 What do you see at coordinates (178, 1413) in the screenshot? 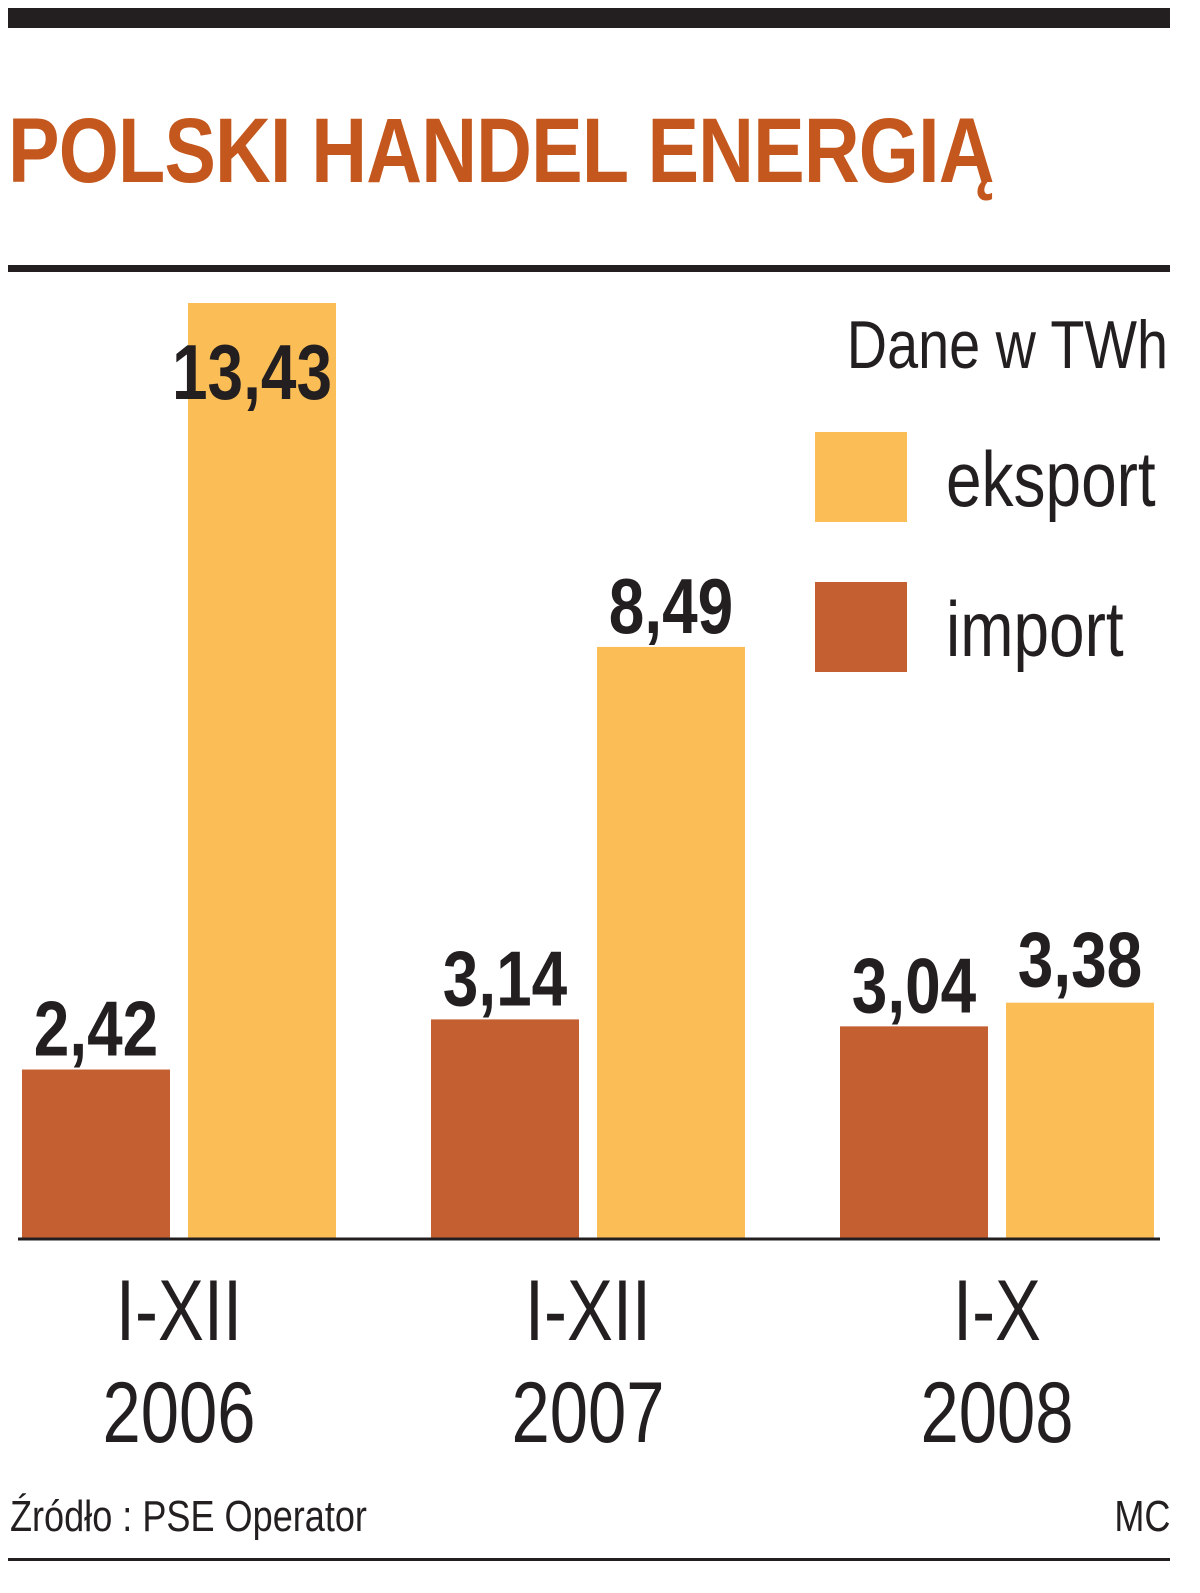
I see `category-label-0-line-1: 2006` at bounding box center [178, 1413].